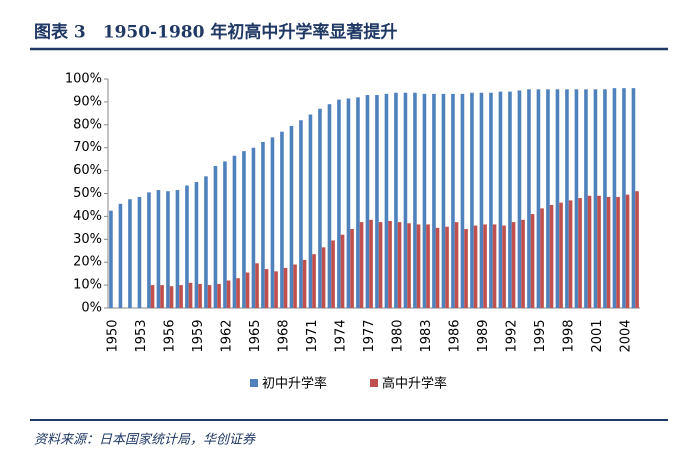  I want to click on y-tick-label: 90%, so click(87, 101).